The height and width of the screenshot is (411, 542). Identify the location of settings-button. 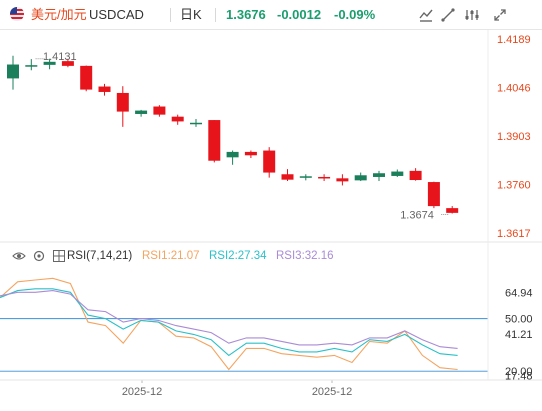
(472, 15).